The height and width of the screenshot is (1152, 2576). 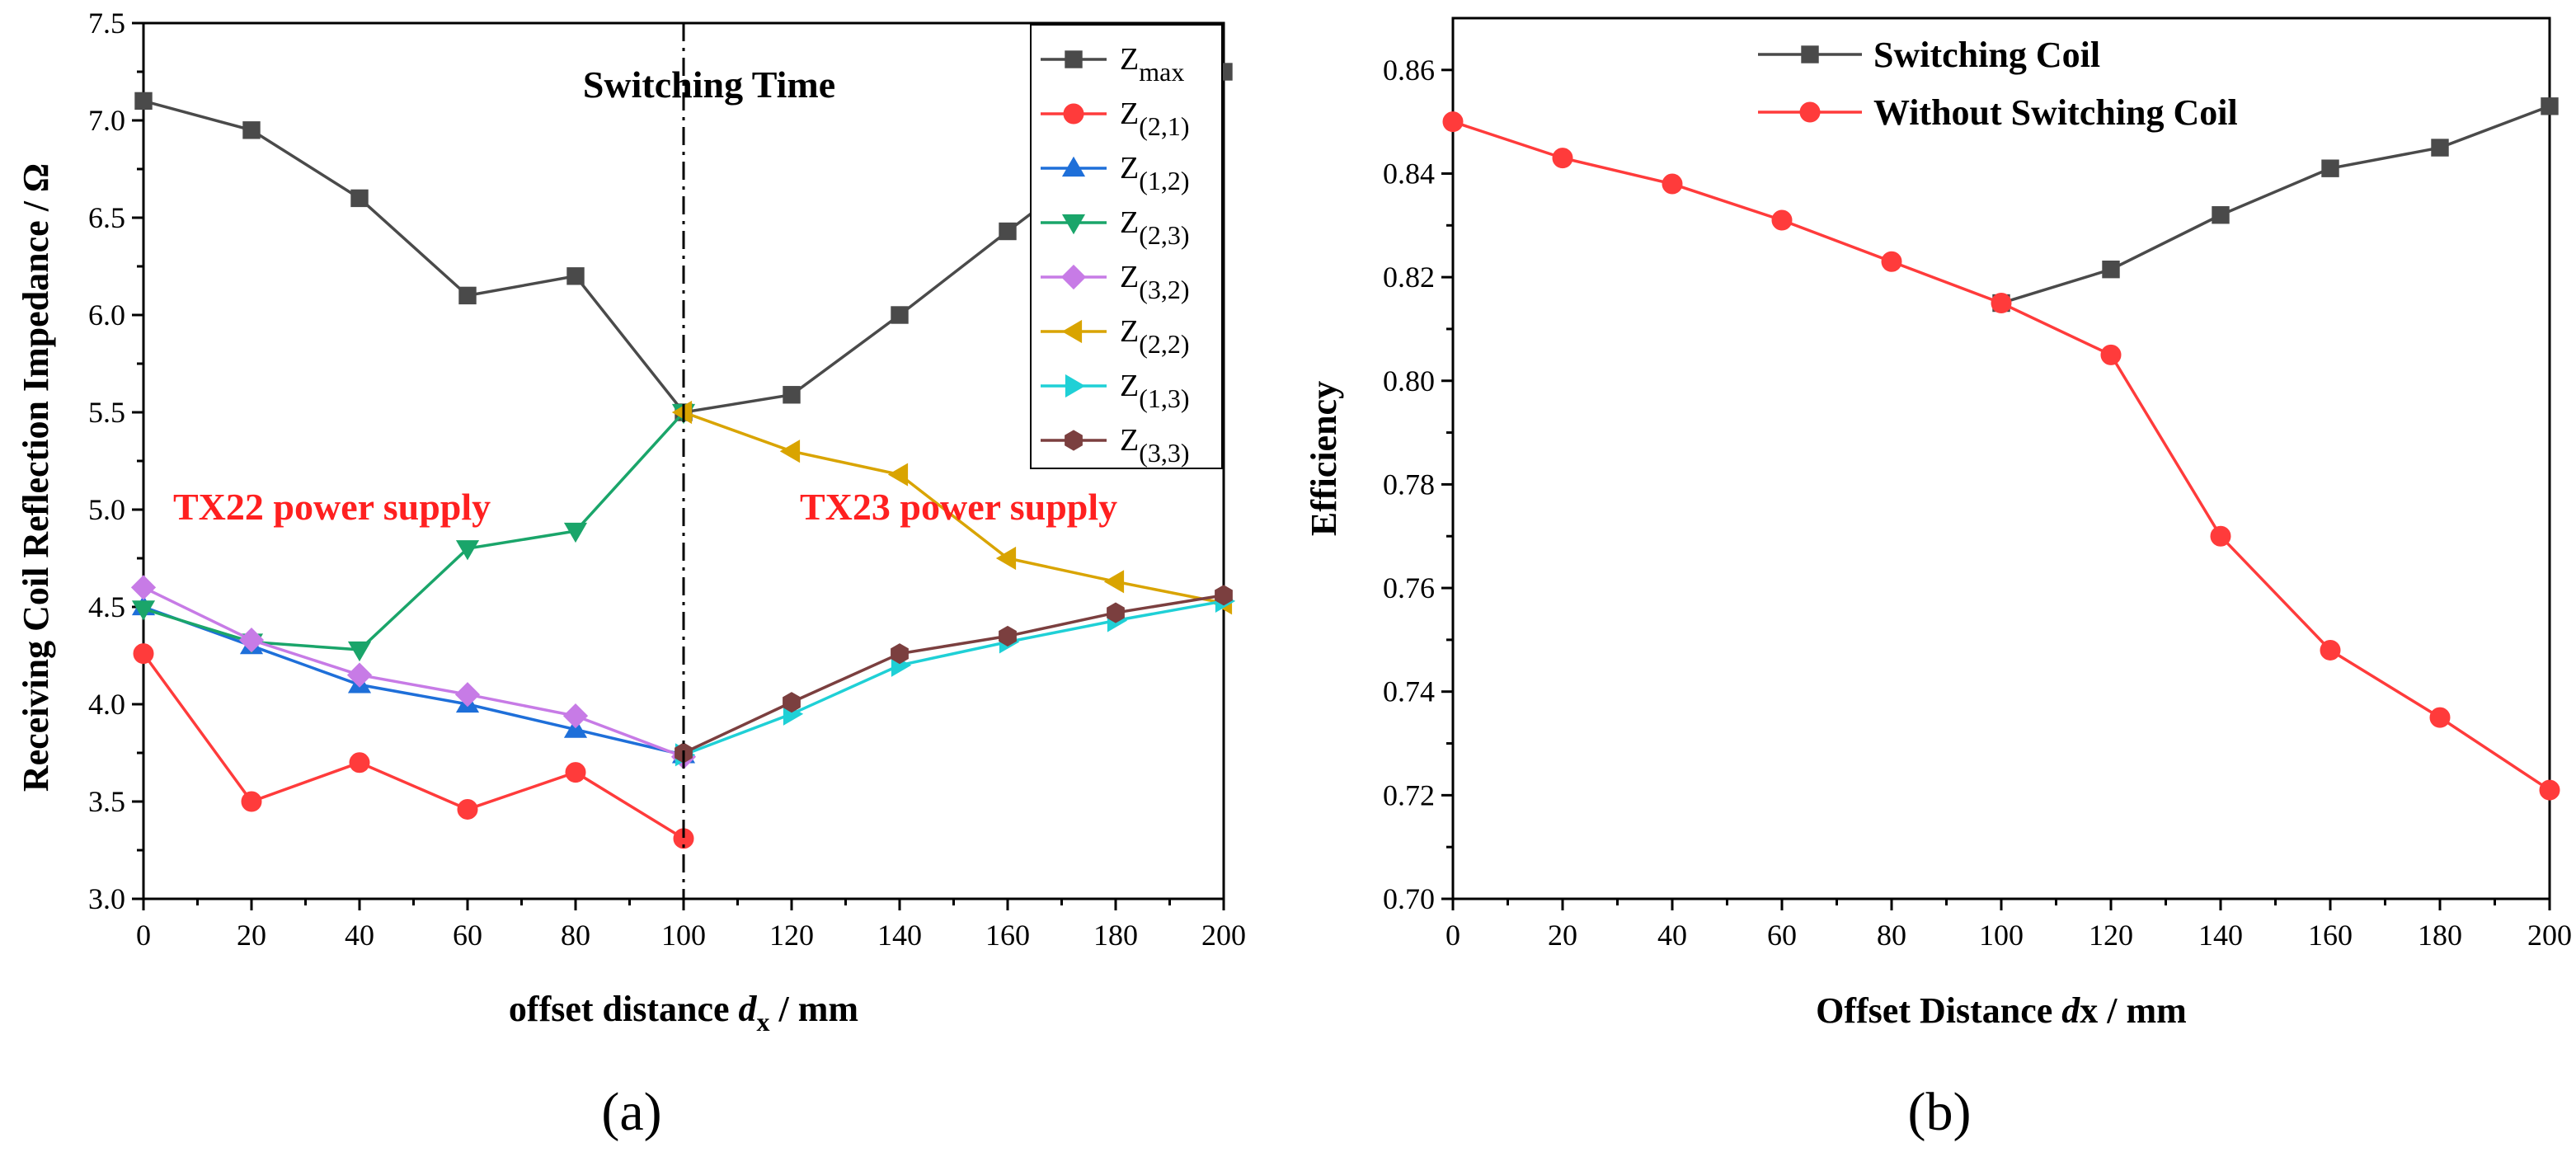 I want to click on x-tick-label: 140, so click(x=899, y=936).